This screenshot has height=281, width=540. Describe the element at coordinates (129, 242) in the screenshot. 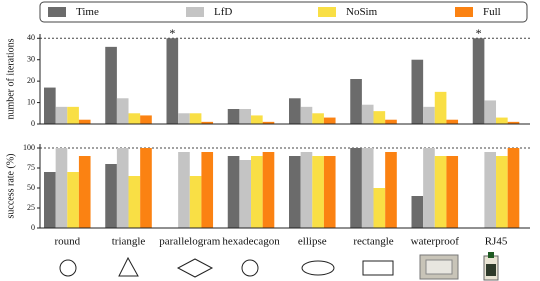

I see `x-tick-label: triangle` at that location.